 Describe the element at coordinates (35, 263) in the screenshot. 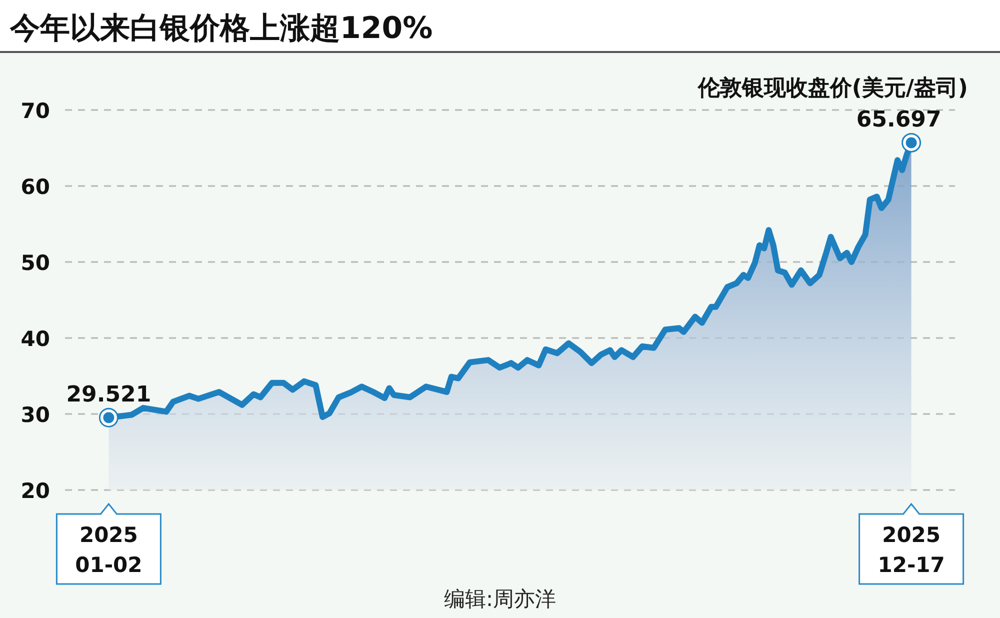

I see `y-tick-label: 50` at that location.